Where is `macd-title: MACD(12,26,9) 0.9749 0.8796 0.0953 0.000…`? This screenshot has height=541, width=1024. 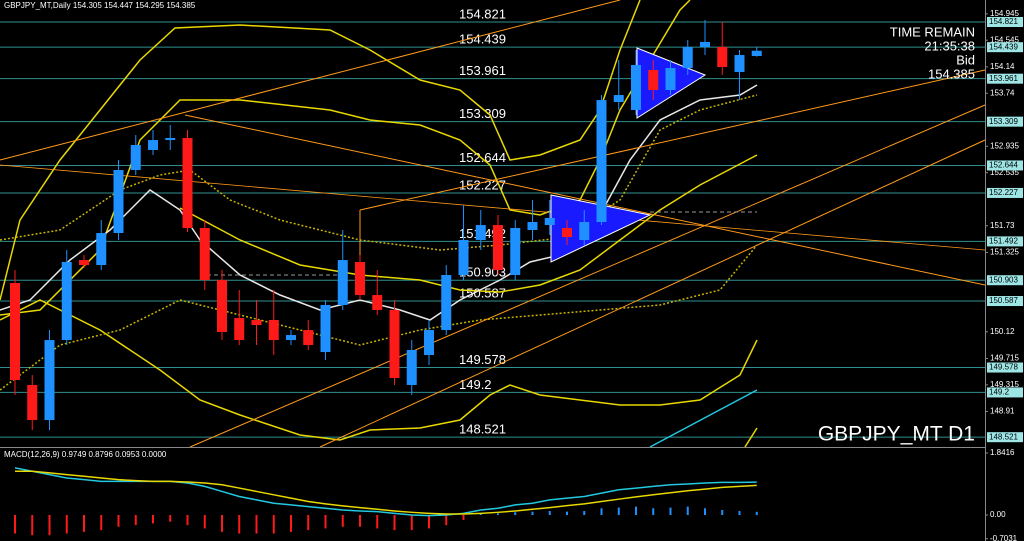 macd-title: MACD(12,26,9) 0.9749 0.8796 0.0953 0.000… is located at coordinates (85, 454).